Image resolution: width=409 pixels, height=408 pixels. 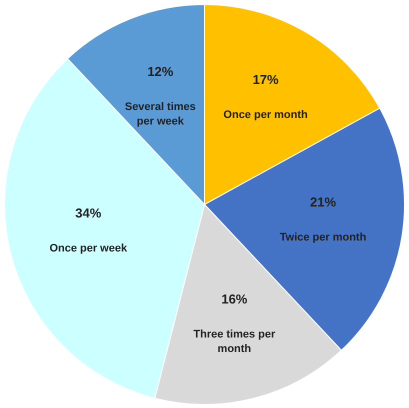 What do you see at coordinates (265, 115) in the screenshot?
I see `slice-label: Once per month` at bounding box center [265, 115].